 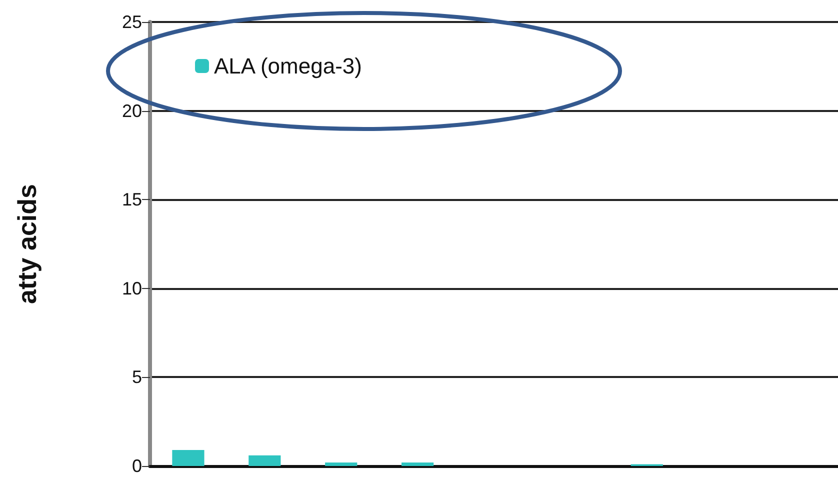 I want to click on legend-label: ALA (omega-3), so click(x=288, y=66).